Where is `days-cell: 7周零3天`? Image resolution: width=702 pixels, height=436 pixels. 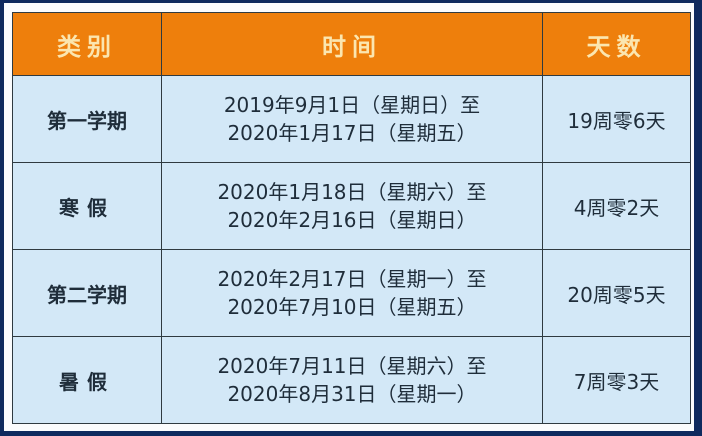
days-cell: 7周零3天 is located at coordinates (616, 380).